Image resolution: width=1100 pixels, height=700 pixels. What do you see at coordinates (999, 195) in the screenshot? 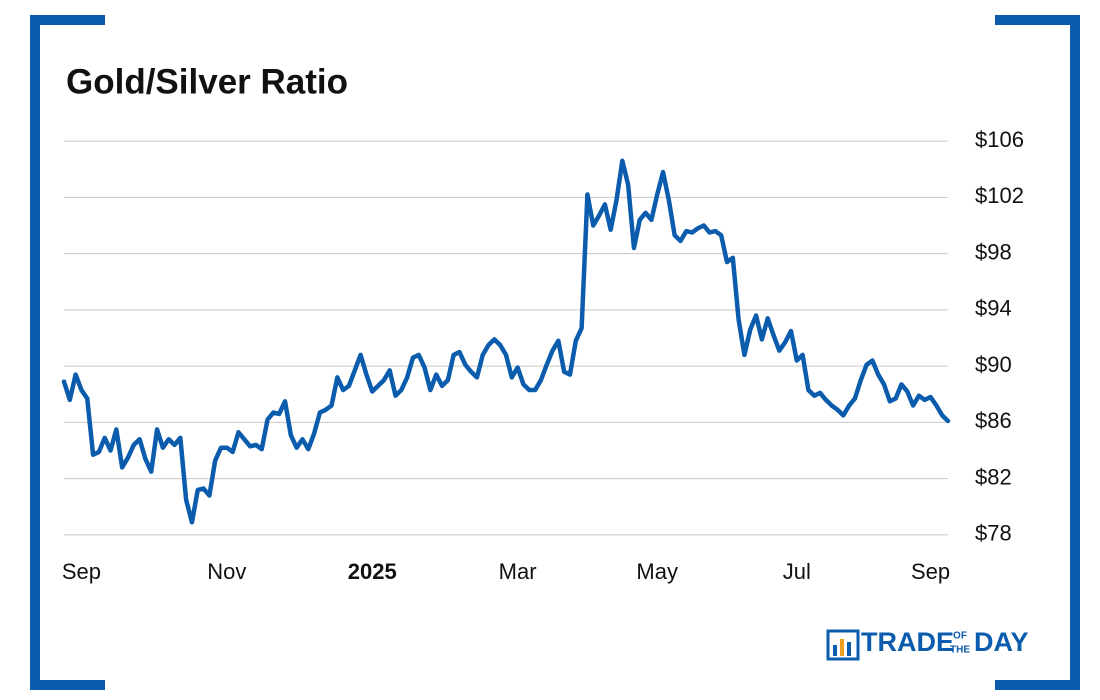
I see `y-tick-label: $102` at bounding box center [999, 195].